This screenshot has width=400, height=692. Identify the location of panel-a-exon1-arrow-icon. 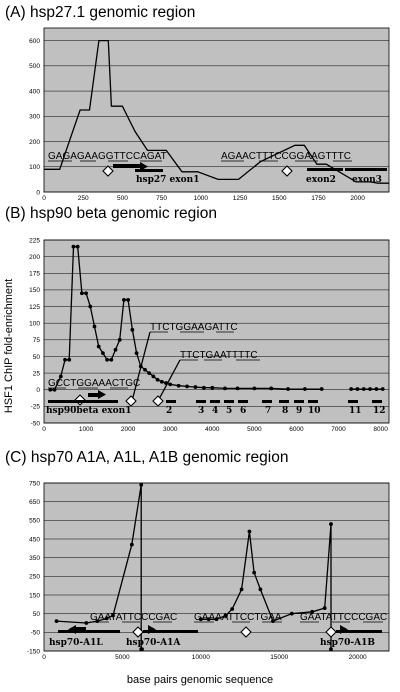
(144, 166).